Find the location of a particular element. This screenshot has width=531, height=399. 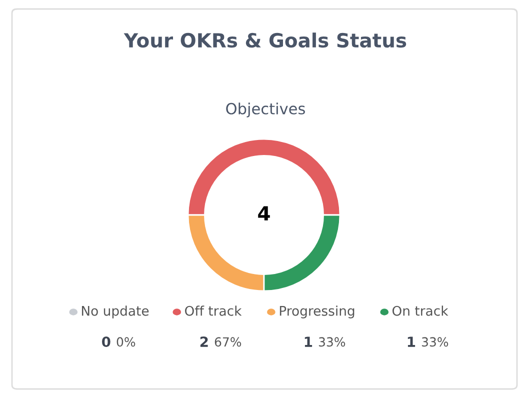

text: 0% is located at coordinates (126, 342).